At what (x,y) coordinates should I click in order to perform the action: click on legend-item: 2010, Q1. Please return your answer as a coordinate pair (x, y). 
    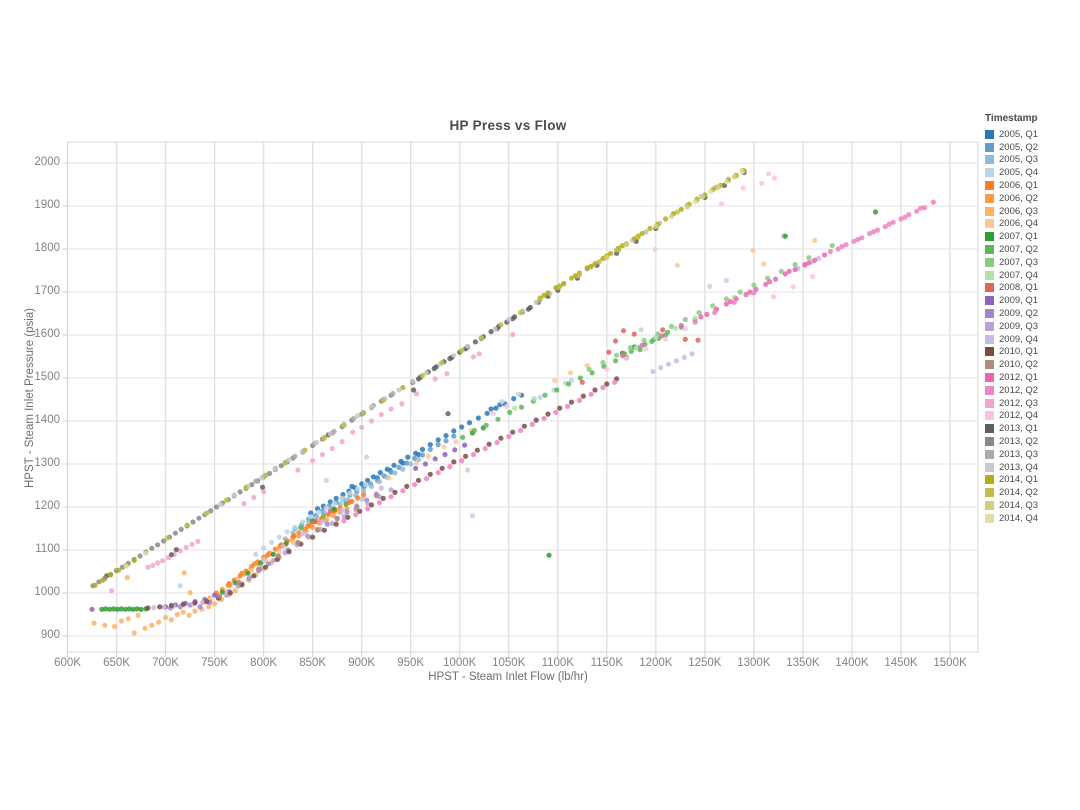
    Looking at the image, I should click on (1032, 352).